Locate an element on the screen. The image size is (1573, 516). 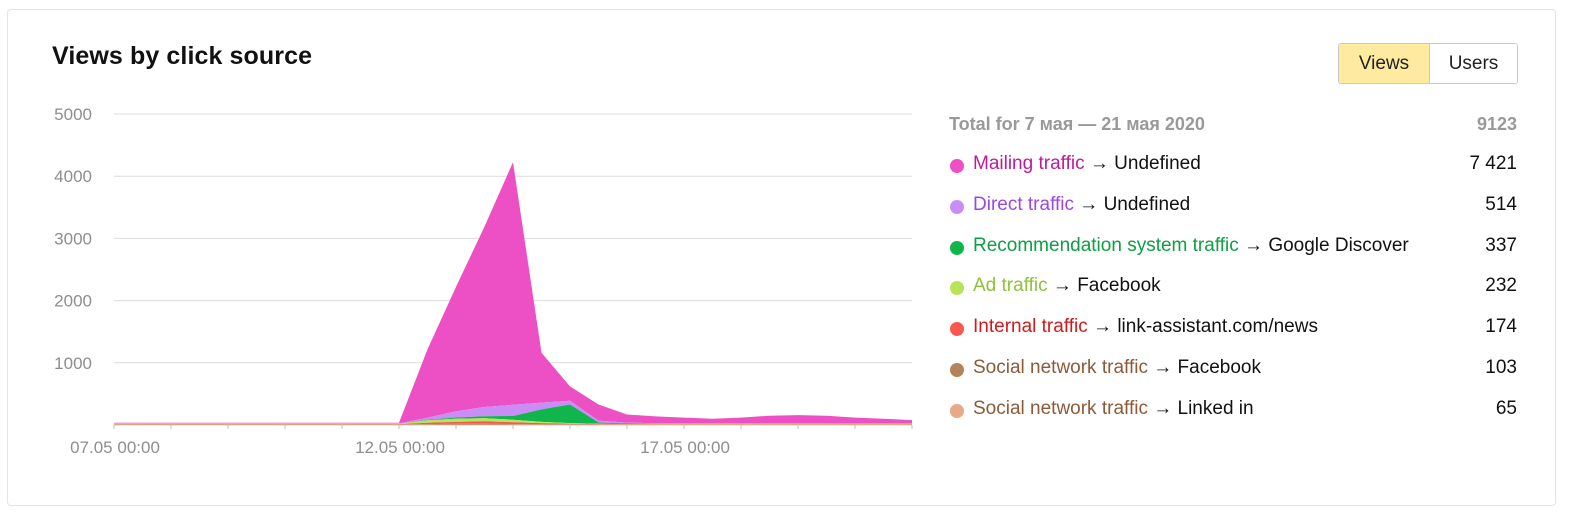
legend-source: Recommendation system traffic is located at coordinates (1106, 245).